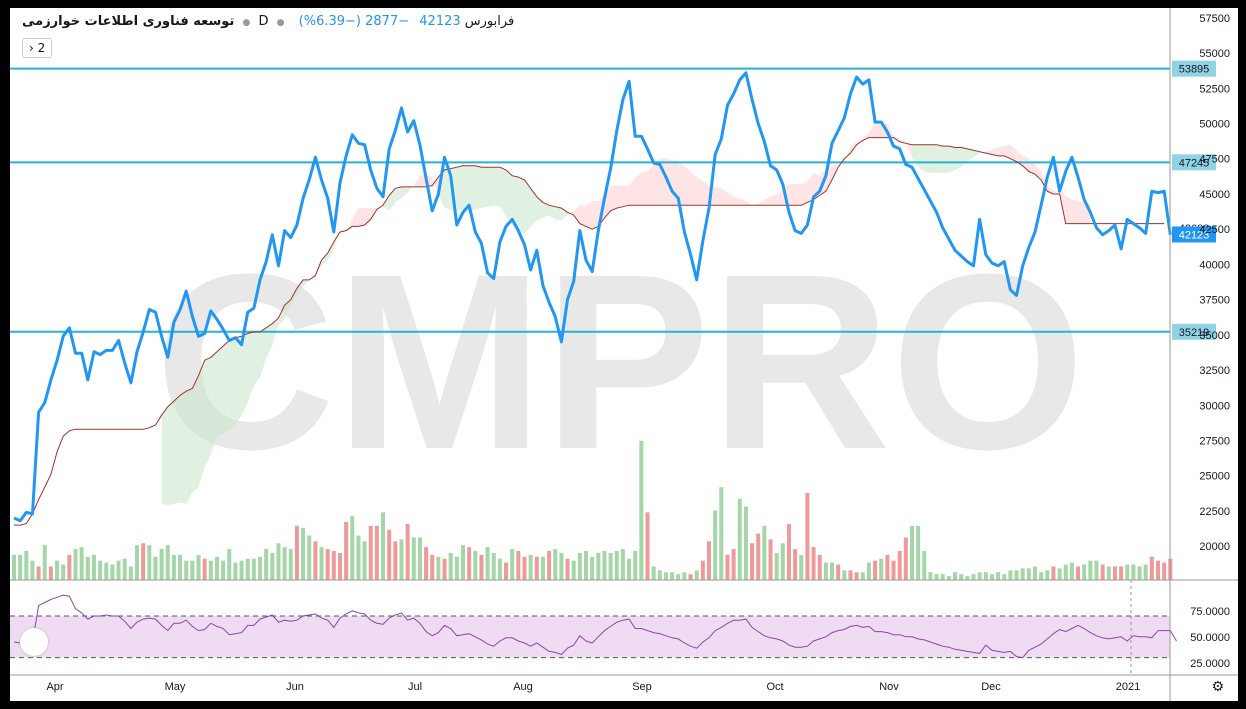 The image size is (1246, 709). I want to click on gear-icon: ⚙, so click(1217, 687).